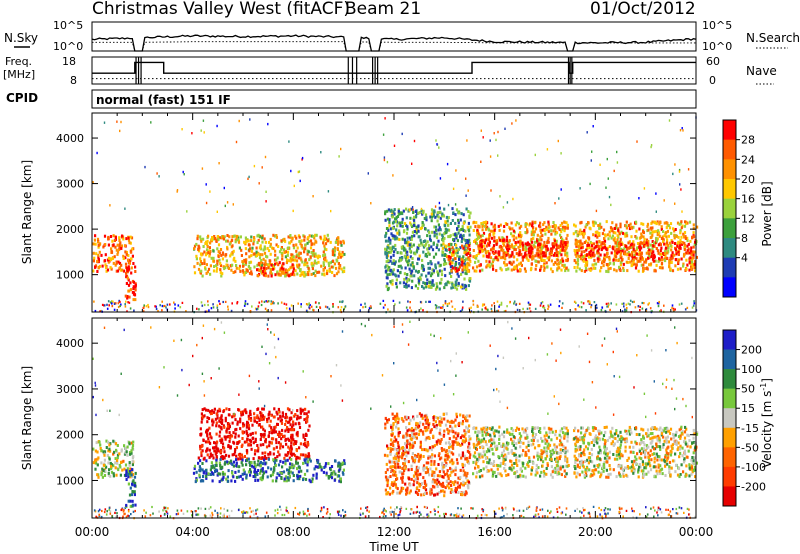  What do you see at coordinates (68, 25) in the screenshot?
I see `noise-left-tick-top: 10^5` at bounding box center [68, 25].